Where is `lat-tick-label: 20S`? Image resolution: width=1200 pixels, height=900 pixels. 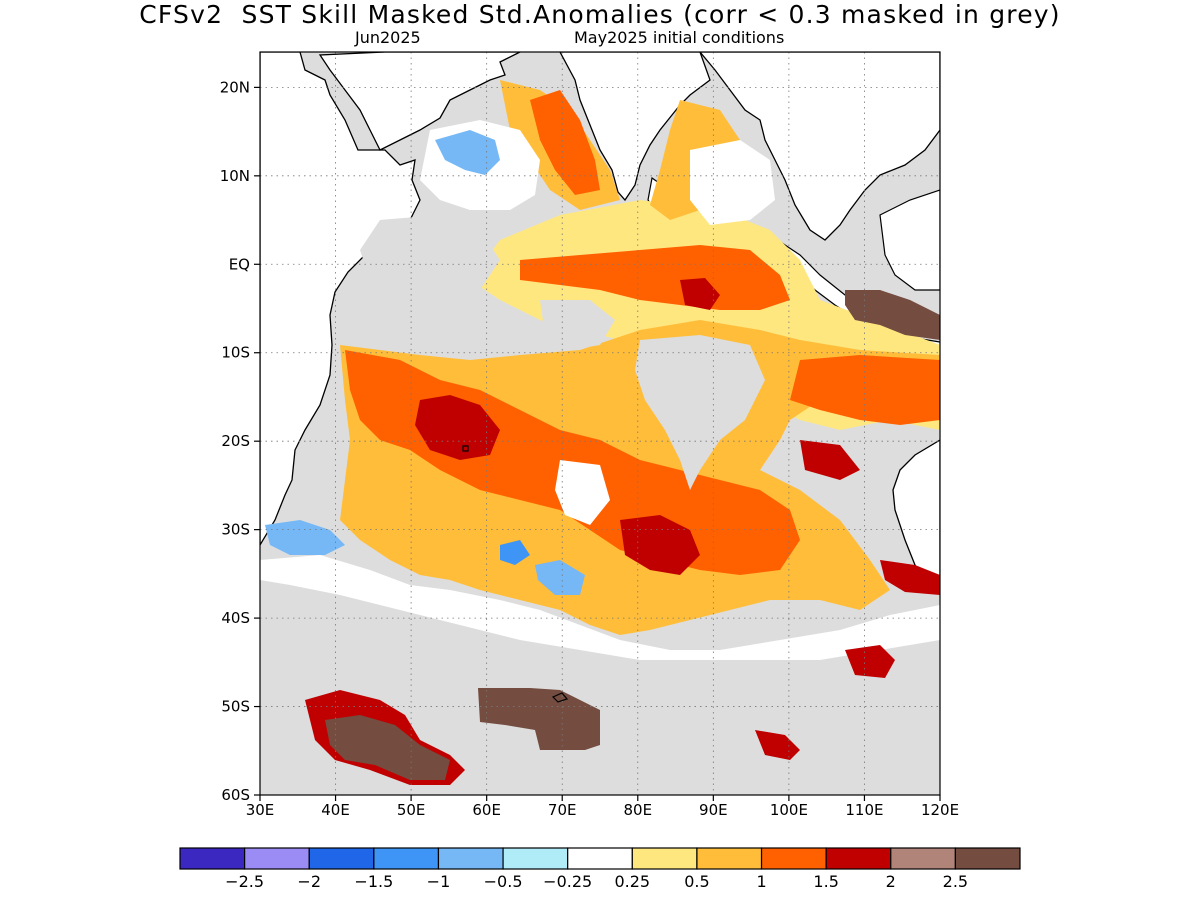 lat-tick-label: 20S is located at coordinates (235, 441).